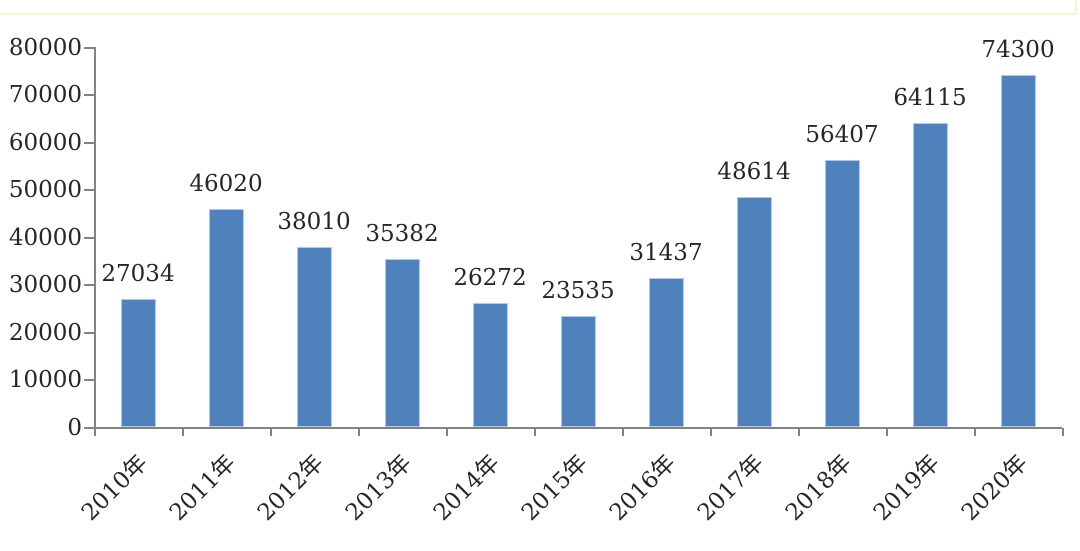 This screenshot has width=1080, height=551. Describe the element at coordinates (45, 47) in the screenshot. I see `y-axis-tick-label: 80000` at that location.